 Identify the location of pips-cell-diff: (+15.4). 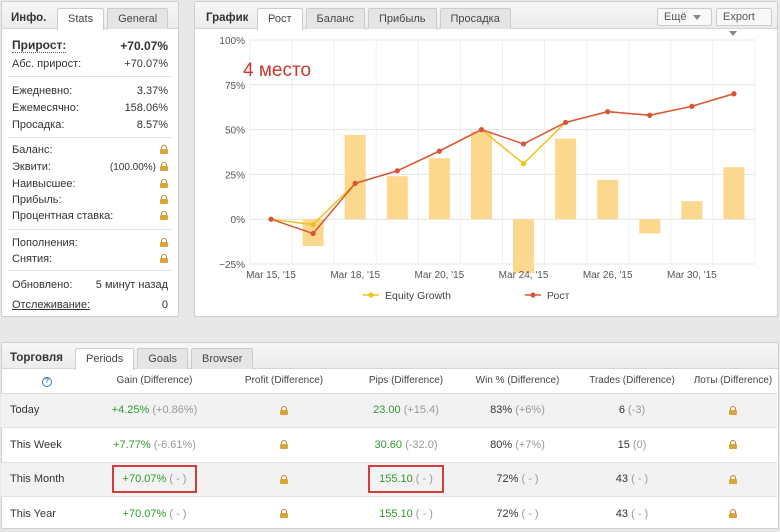
(421, 410).